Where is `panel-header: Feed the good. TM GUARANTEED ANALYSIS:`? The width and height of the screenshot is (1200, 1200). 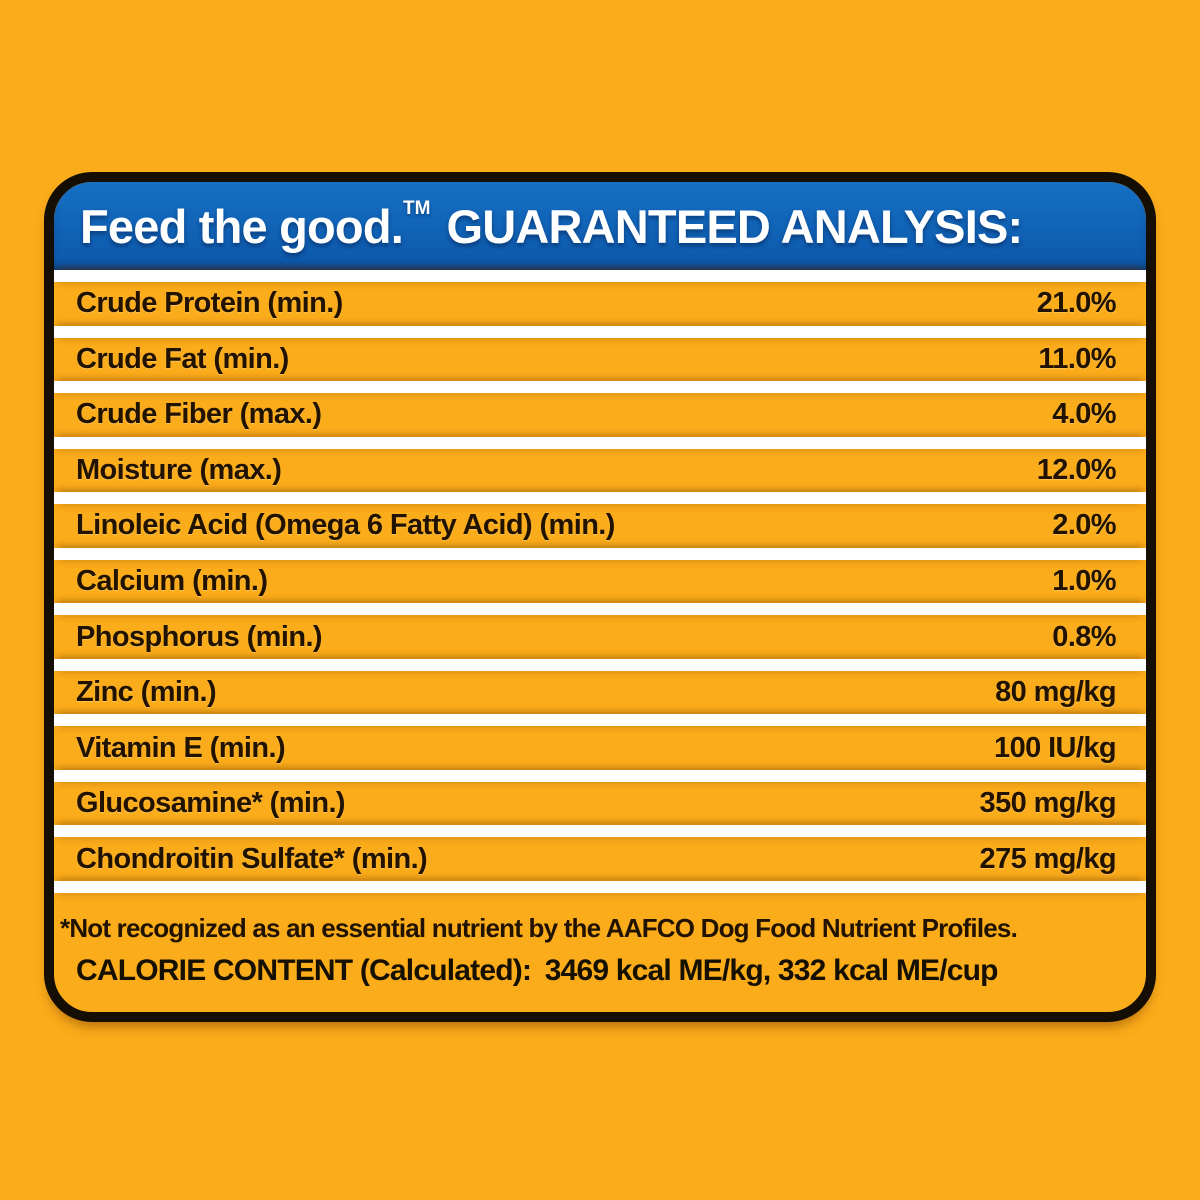
panel-header: Feed the good. TM GUARANTEED ANALYSIS: is located at coordinates (600, 226).